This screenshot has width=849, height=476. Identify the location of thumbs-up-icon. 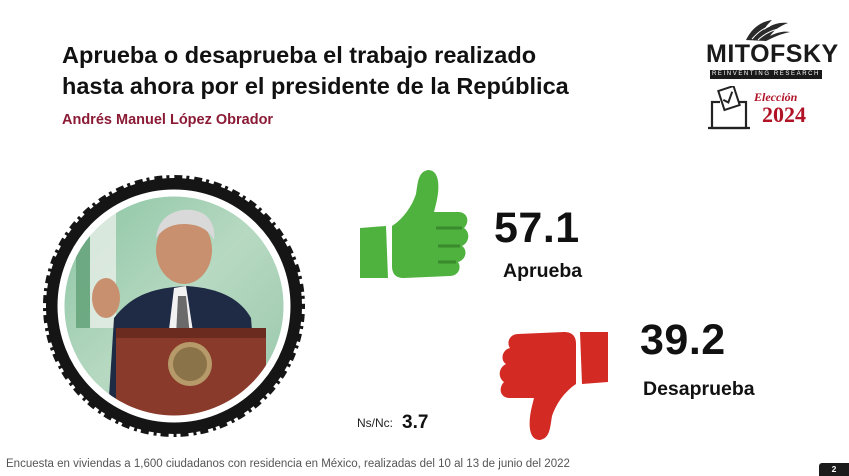
(414, 224).